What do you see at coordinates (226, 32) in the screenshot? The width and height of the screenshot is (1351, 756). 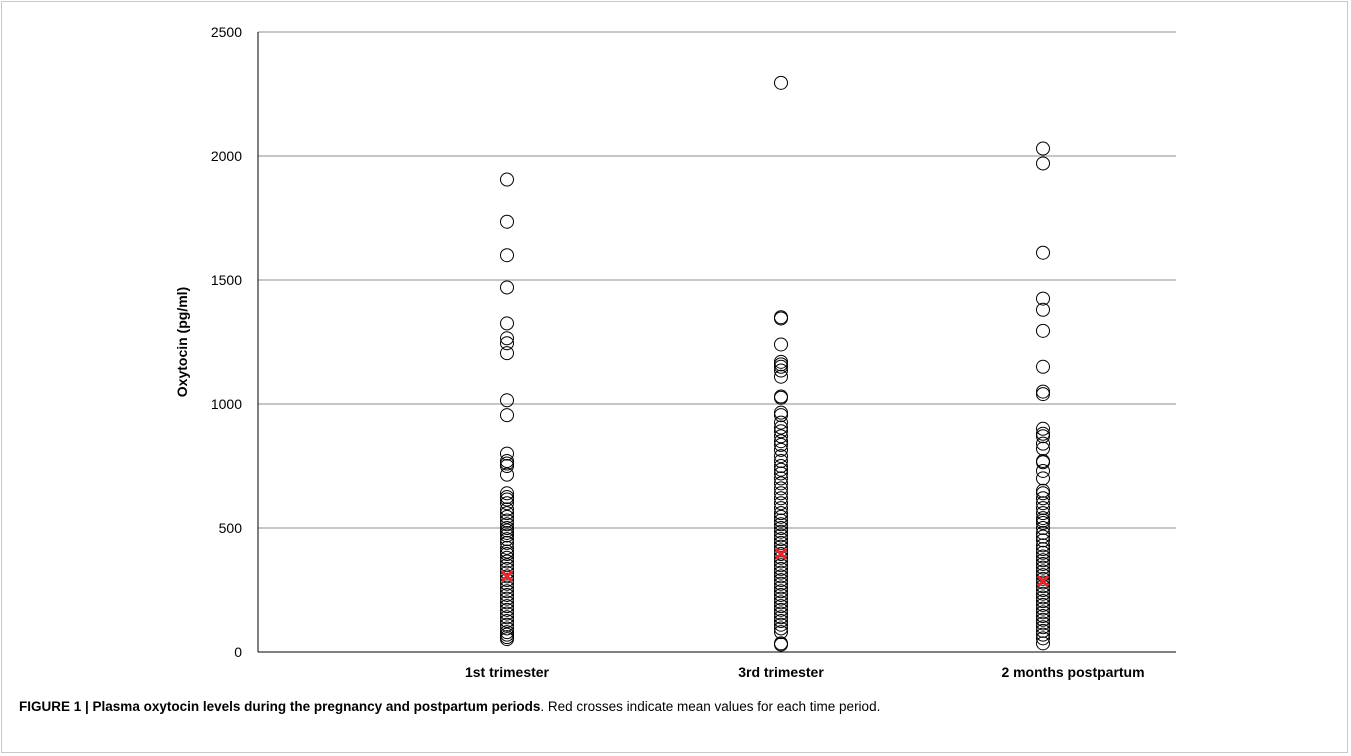 I see `y-tick-label: 2500` at bounding box center [226, 32].